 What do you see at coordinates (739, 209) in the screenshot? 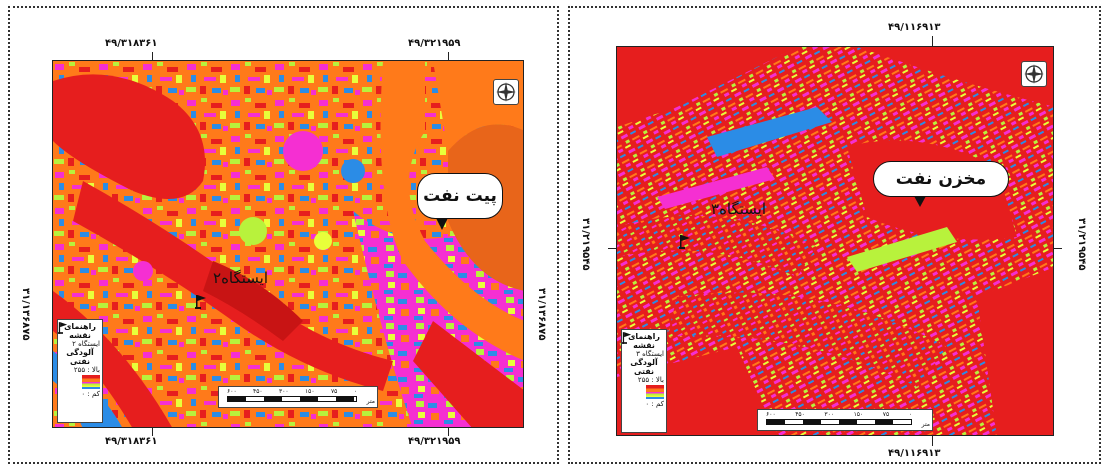
I see `station-3-label: ایستگاه۳` at bounding box center [739, 209].